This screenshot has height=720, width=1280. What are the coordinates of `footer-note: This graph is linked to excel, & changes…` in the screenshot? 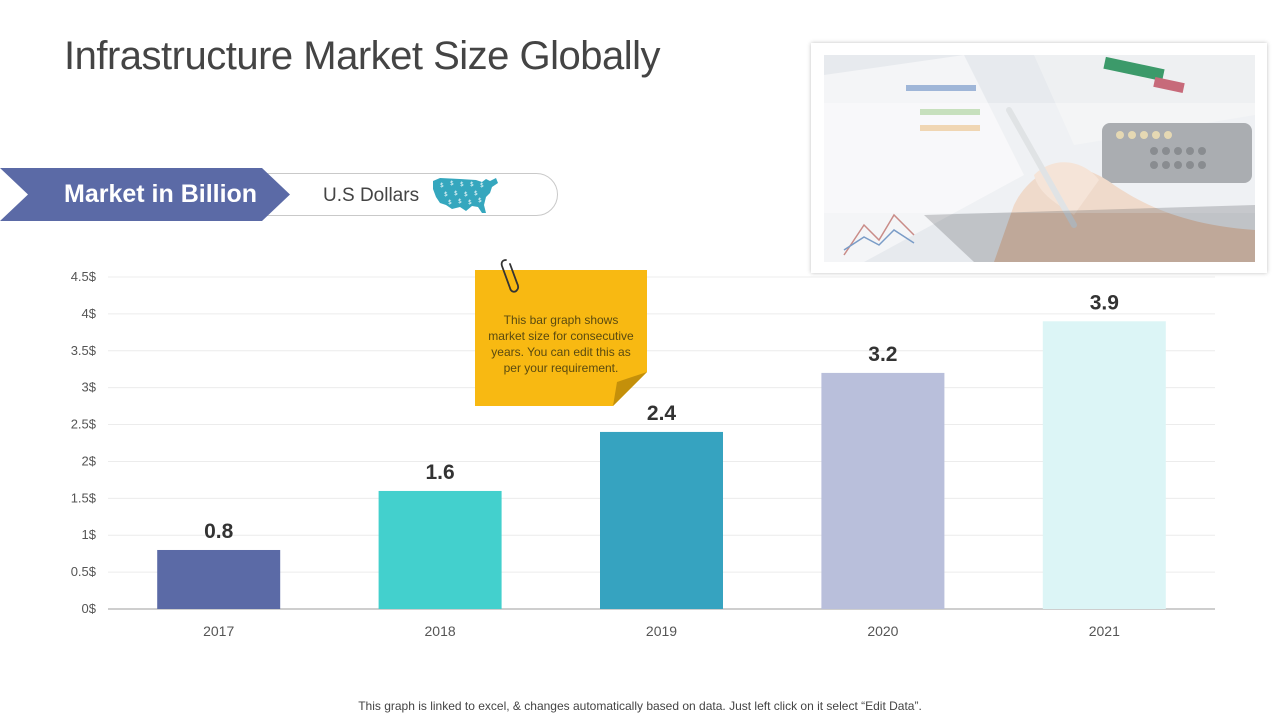 It's located at (640, 706).